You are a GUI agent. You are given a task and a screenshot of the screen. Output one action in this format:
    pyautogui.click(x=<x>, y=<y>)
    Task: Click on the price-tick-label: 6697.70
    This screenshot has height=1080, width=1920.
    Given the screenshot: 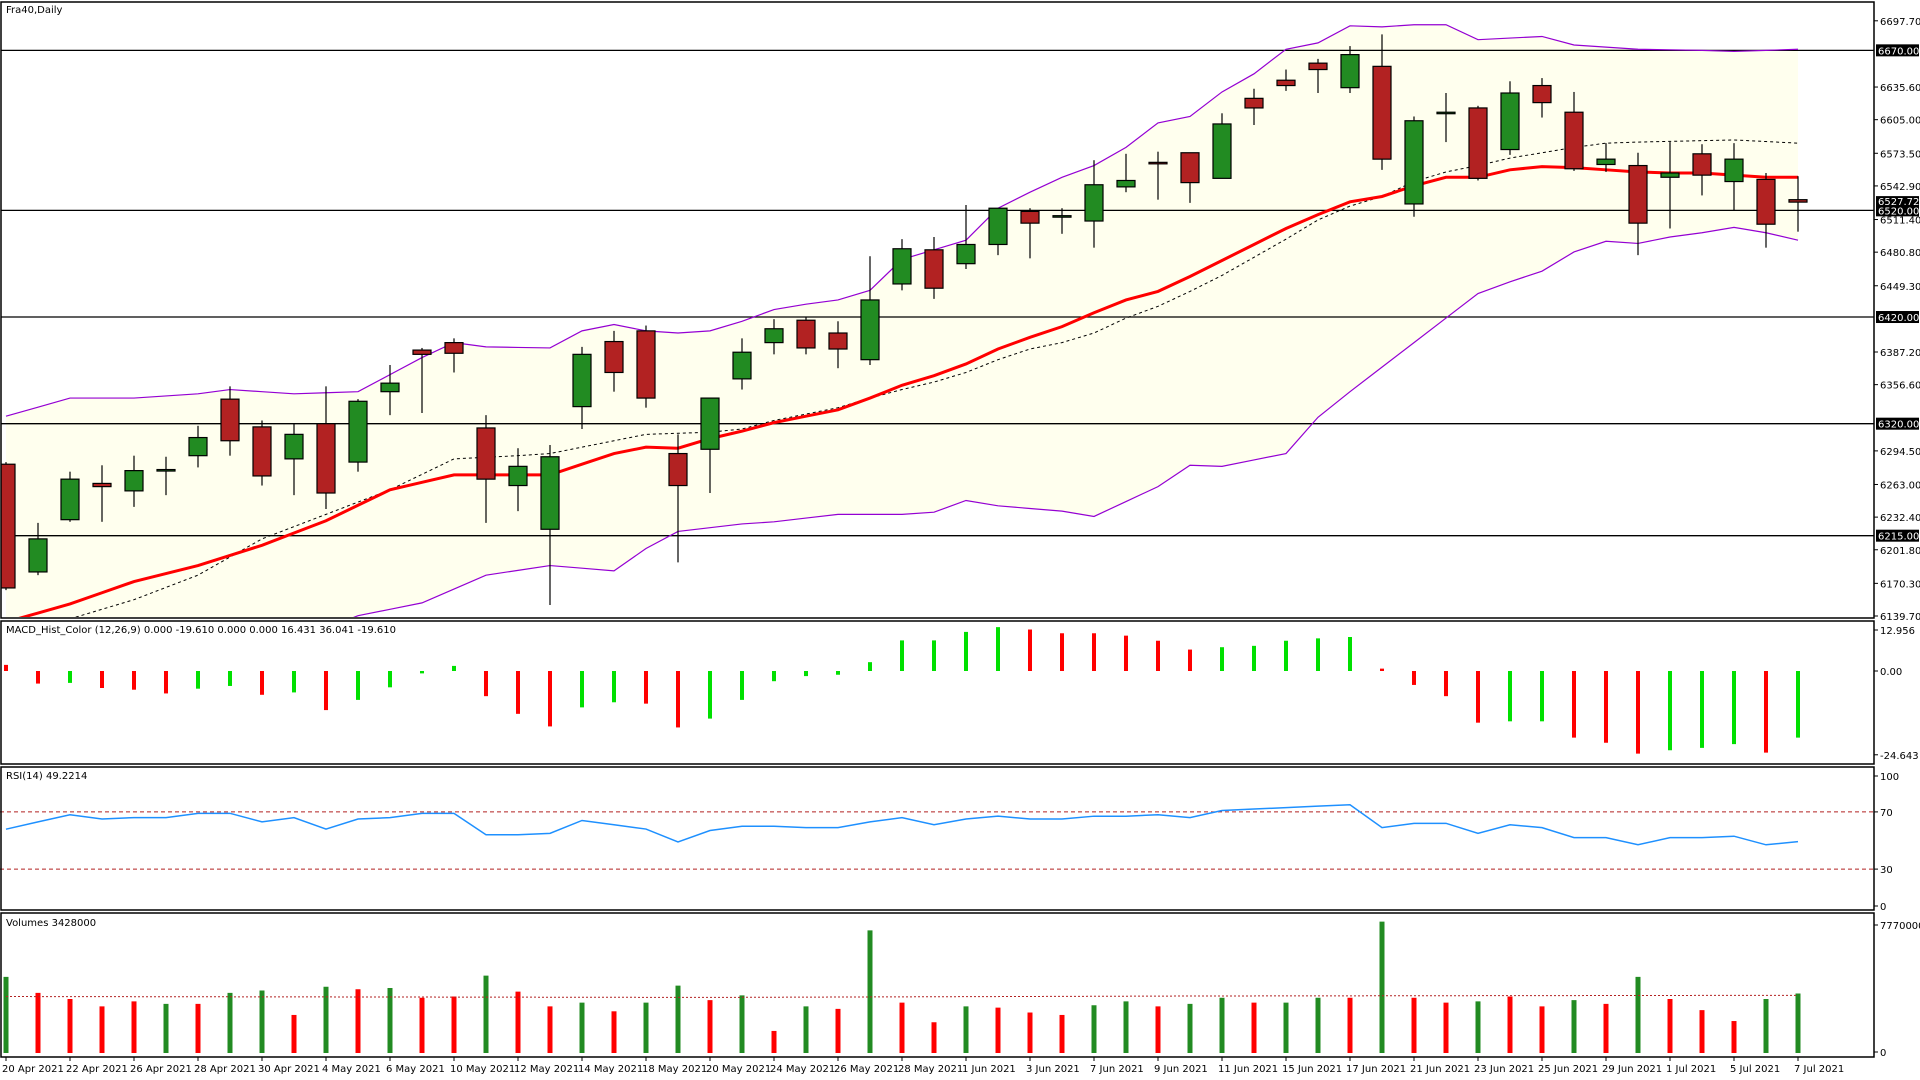 What is the action you would take?
    pyautogui.click(x=1900, y=22)
    